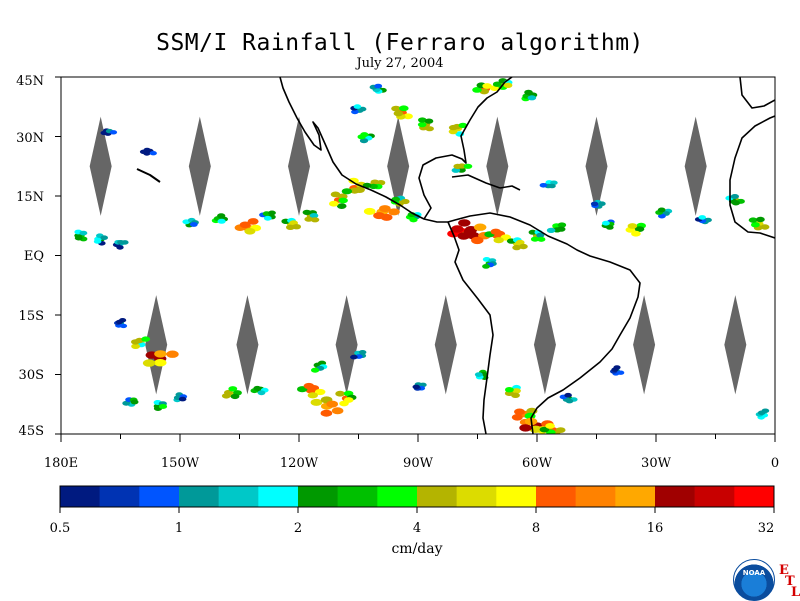 The image size is (800, 601). Describe the element at coordinates (784, 570) in the screenshot. I see `etl-letter: E` at that location.